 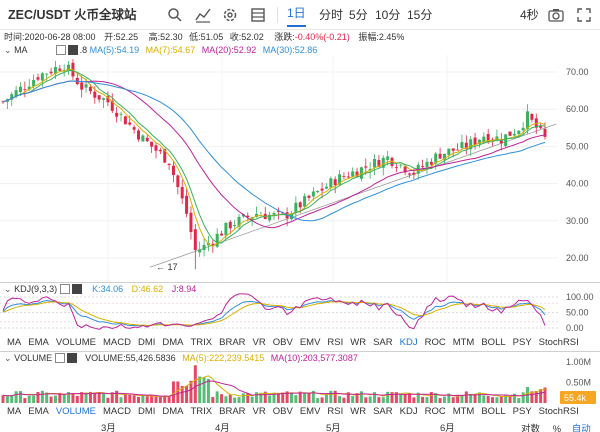 What do you see at coordinates (581, 428) in the screenshot?
I see `auto-scale-toggle: 自动` at bounding box center [581, 428].